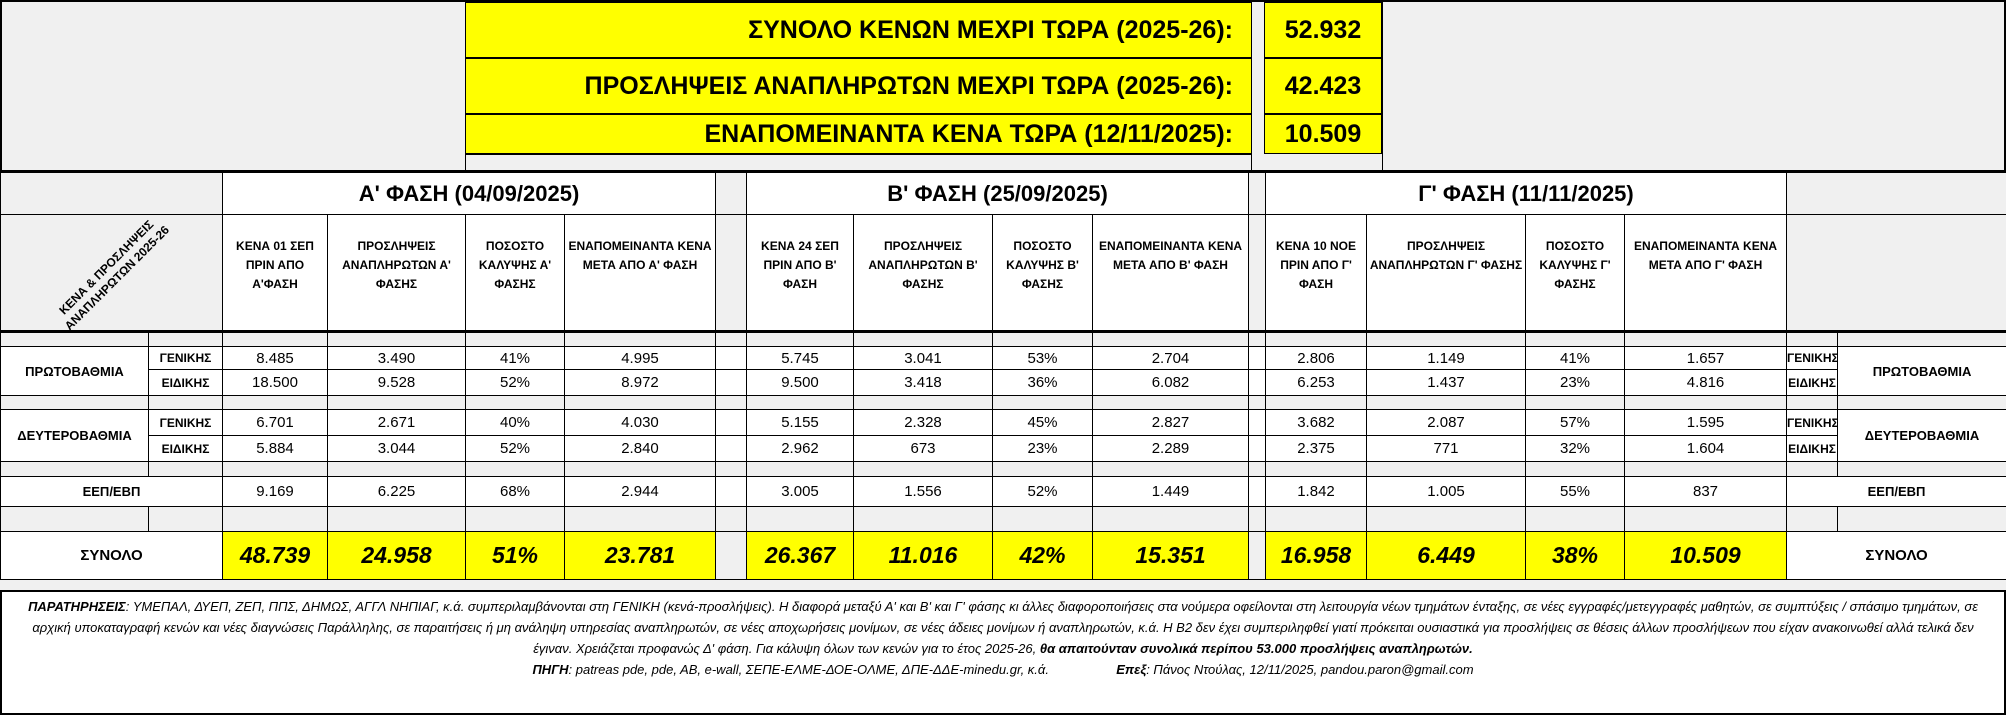 This screenshot has width=2006, height=715. What do you see at coordinates (1170, 358) in the screenshot?
I see `value-cell: 2.704` at bounding box center [1170, 358].